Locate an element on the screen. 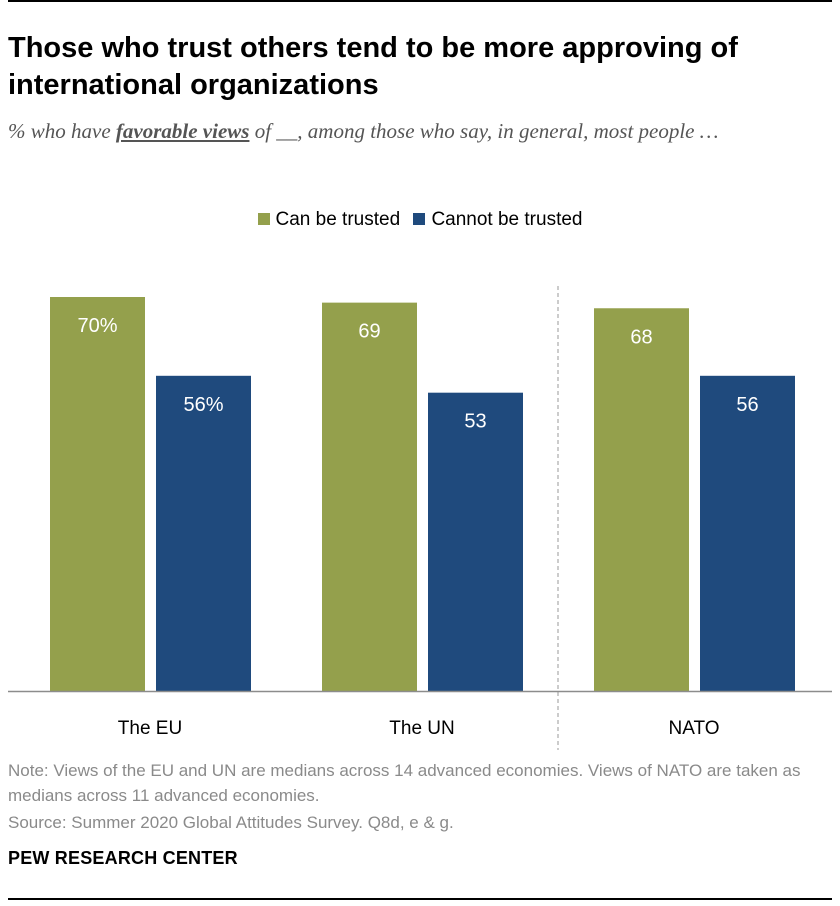 Image resolution: width=840 pixels, height=906 pixels. bottom-rule is located at coordinates (420, 899).